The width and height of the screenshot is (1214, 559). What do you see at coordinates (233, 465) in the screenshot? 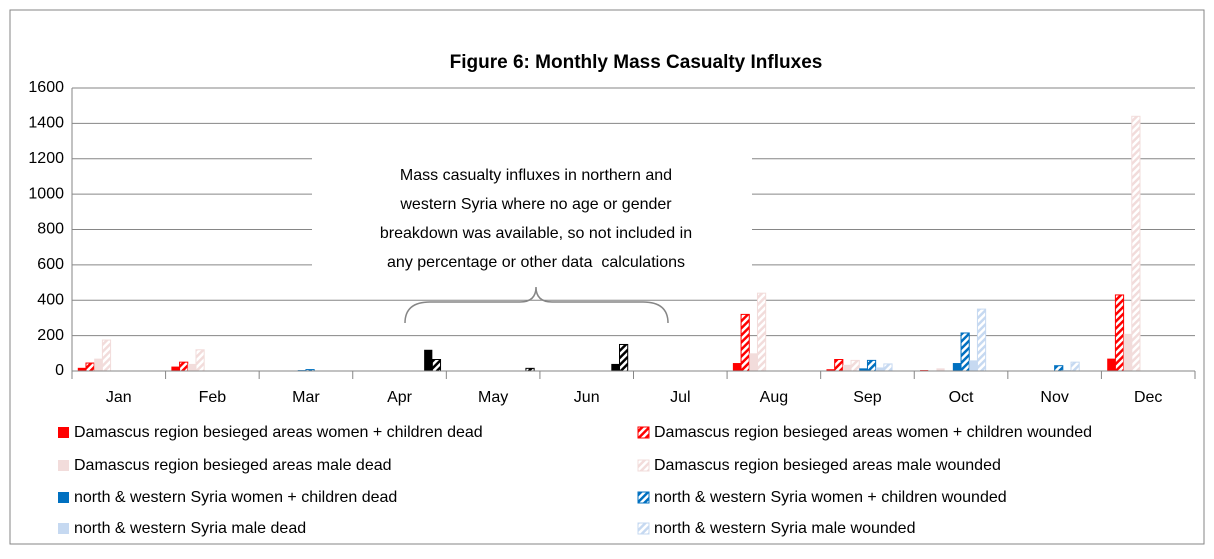
I see `legend-label: Damascus region besieged areas male dead` at bounding box center [233, 465].